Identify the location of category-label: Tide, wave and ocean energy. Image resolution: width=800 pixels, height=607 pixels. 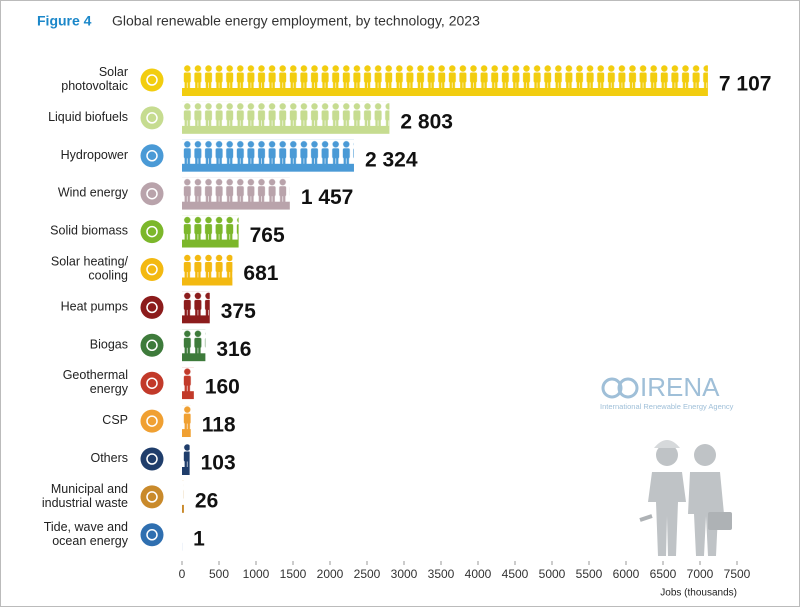
(86, 534).